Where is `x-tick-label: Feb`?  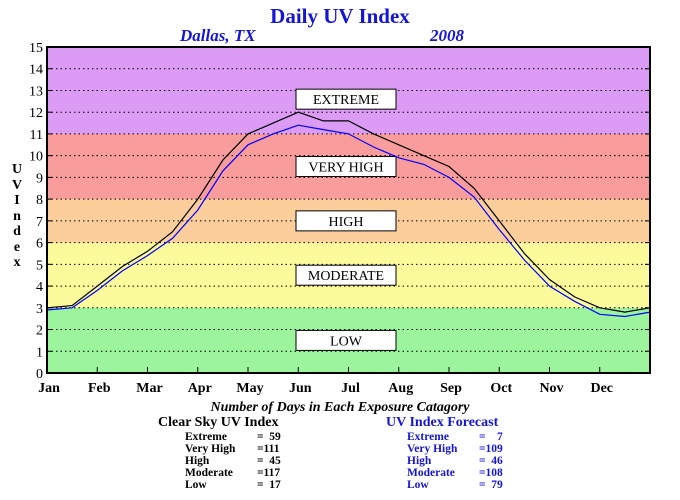
x-tick-label: Feb is located at coordinates (99, 388).